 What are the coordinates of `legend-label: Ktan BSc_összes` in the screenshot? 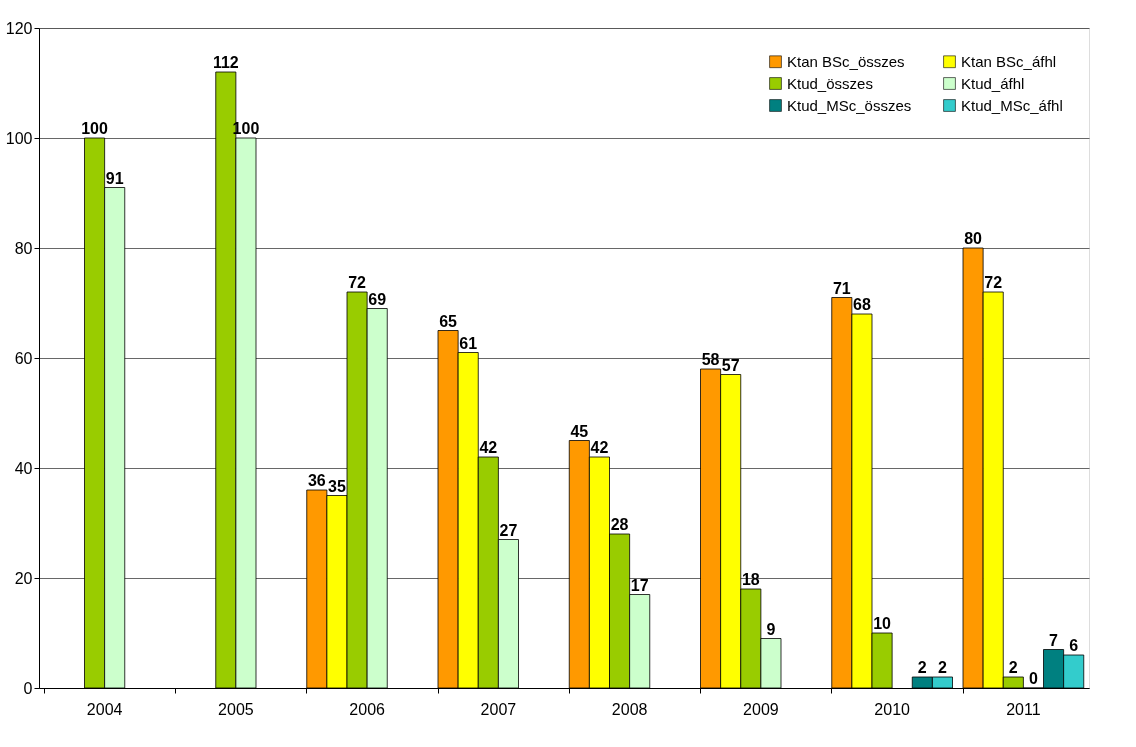 It's located at (846, 61).